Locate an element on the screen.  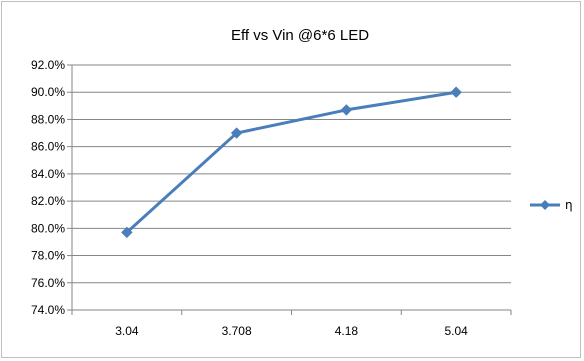
x-tick-label: 4.18 is located at coordinates (347, 331).